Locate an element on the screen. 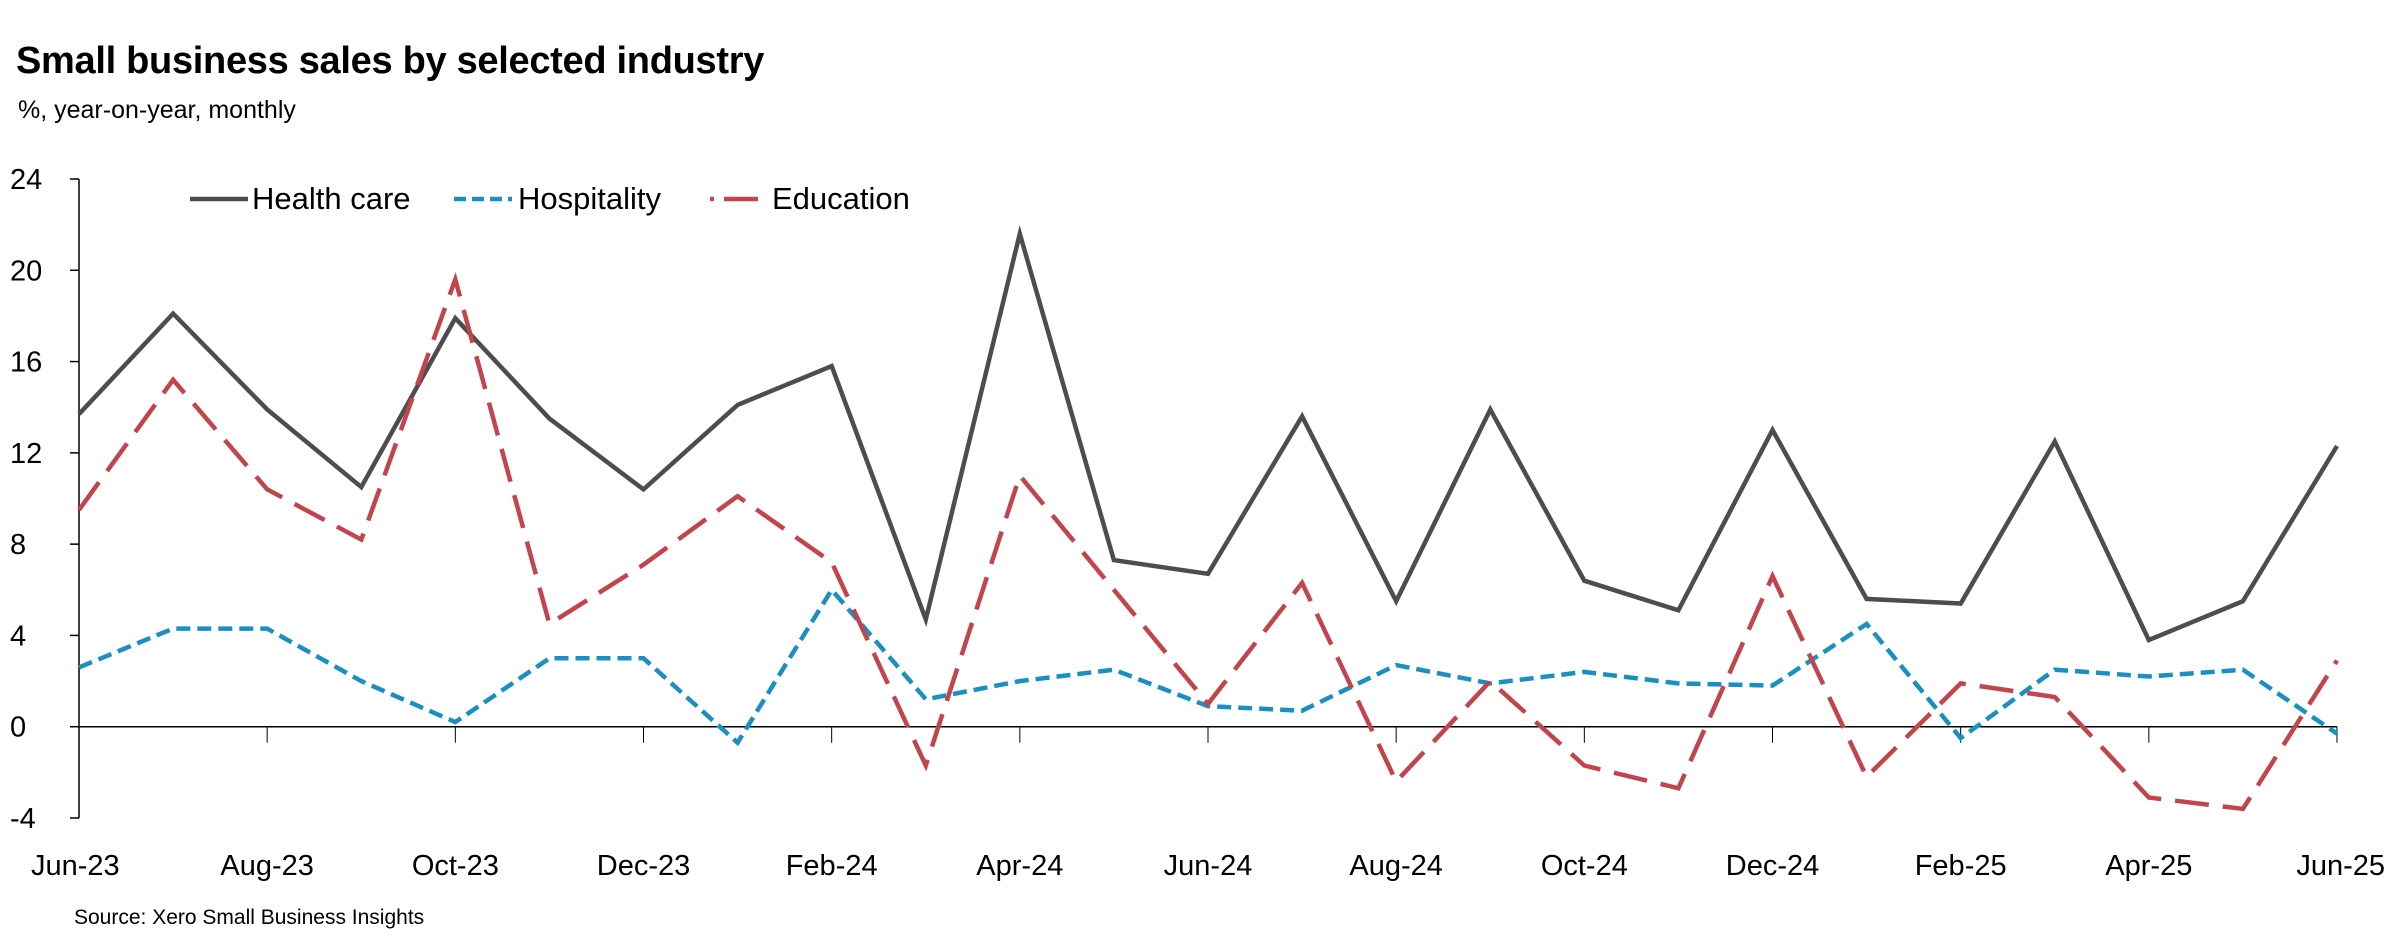  x-tick-label: Jun-24 is located at coordinates (1208, 866).